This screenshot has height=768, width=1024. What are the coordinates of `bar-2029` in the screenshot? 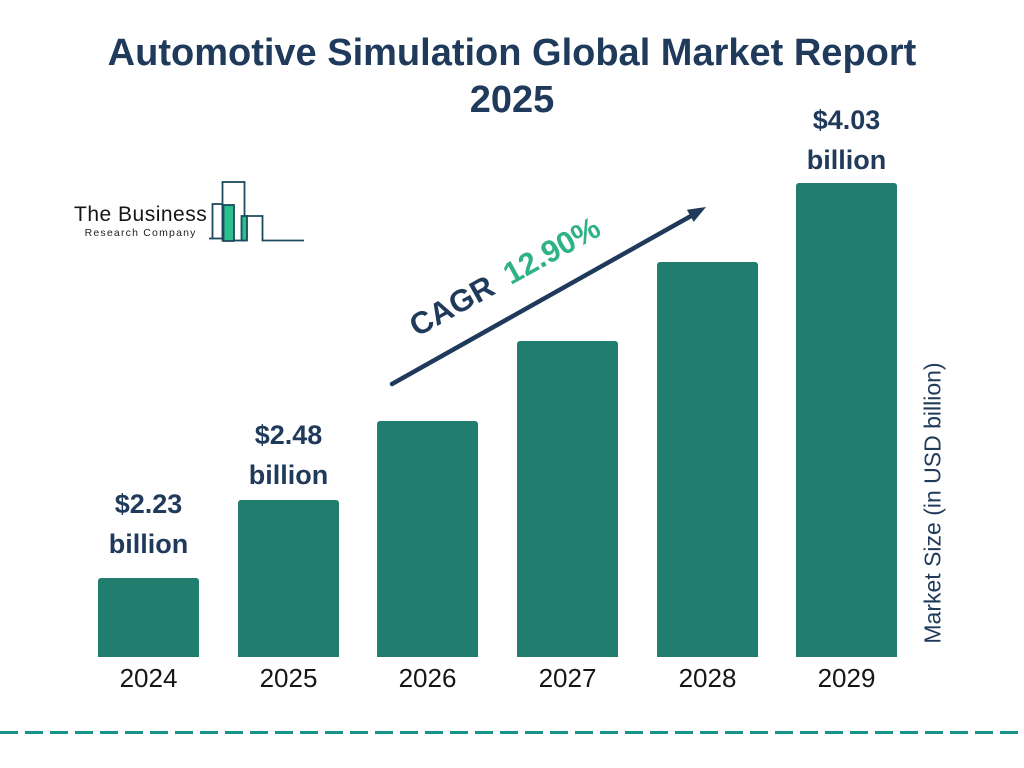 It's located at (846, 420).